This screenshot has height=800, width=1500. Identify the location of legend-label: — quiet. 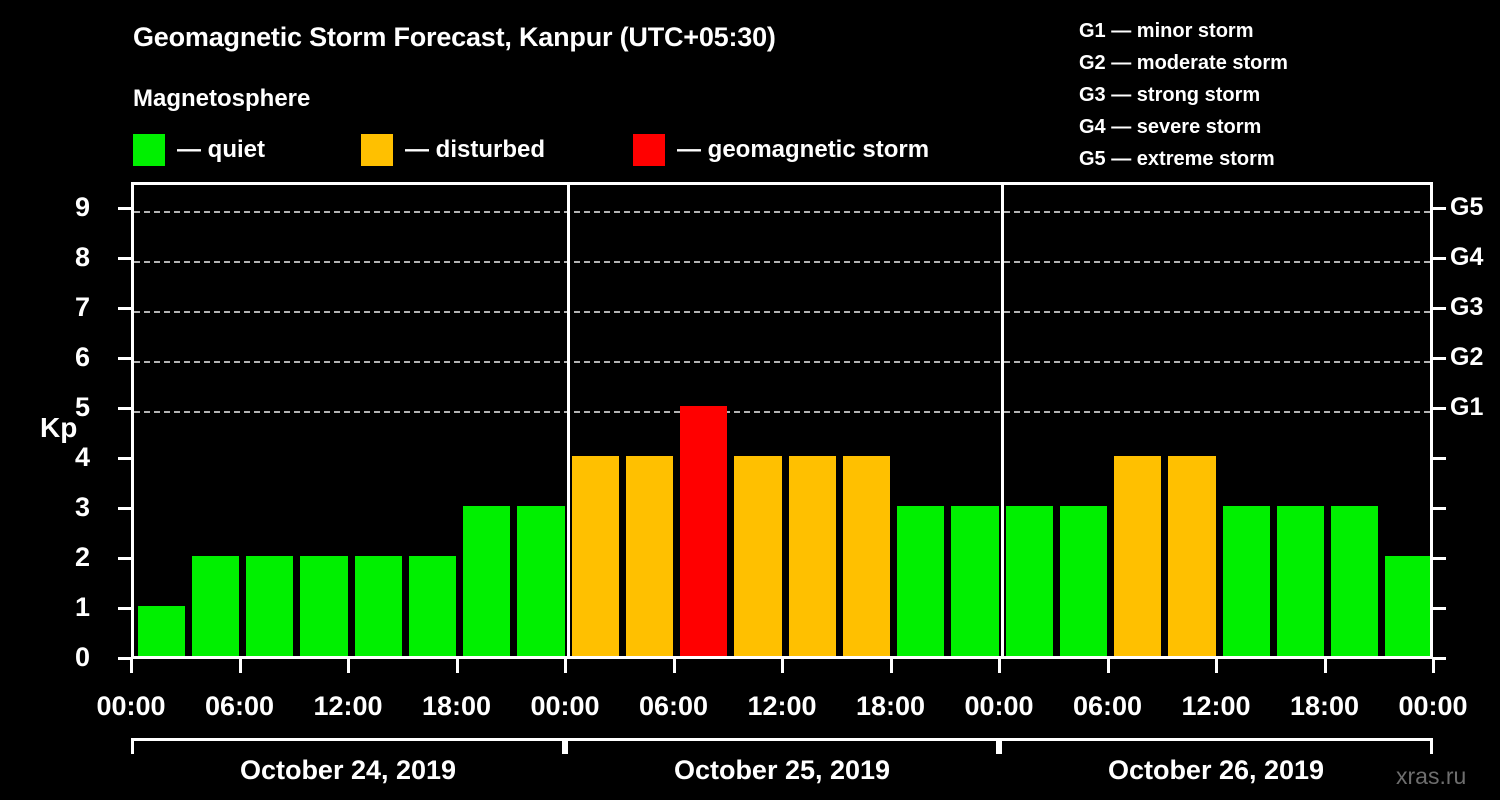
(221, 149).